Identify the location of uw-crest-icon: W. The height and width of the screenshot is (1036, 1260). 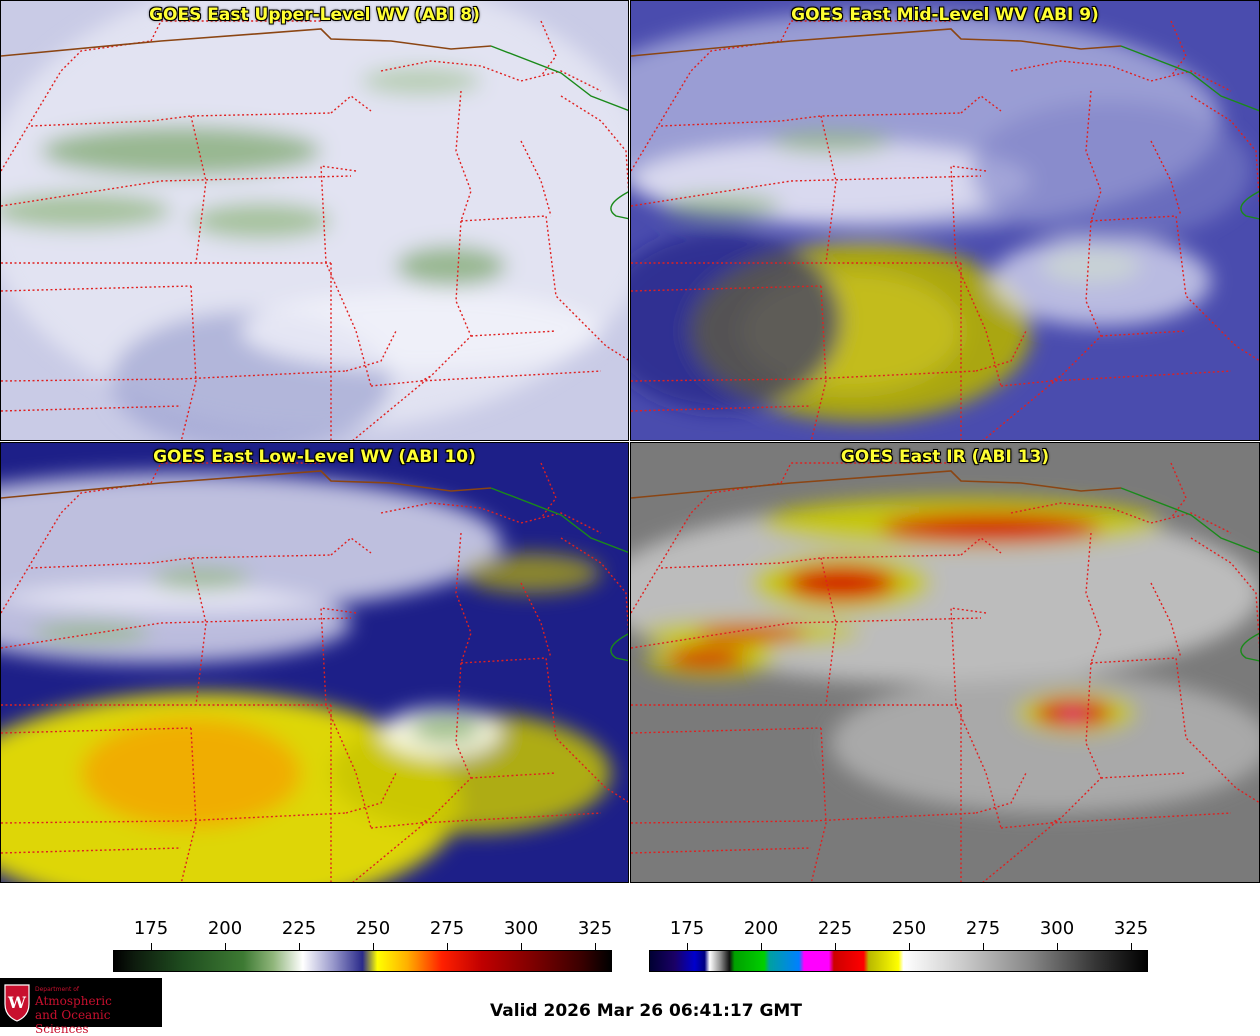
(17, 1003).